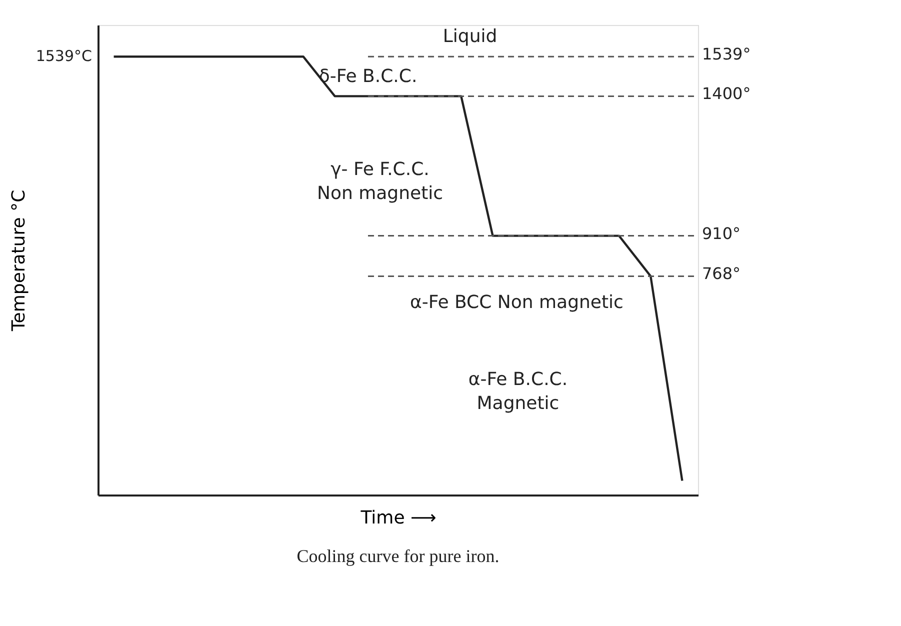 Image resolution: width=901 pixels, height=626 pixels. I want to click on ref-line-label: 910°, so click(721, 233).